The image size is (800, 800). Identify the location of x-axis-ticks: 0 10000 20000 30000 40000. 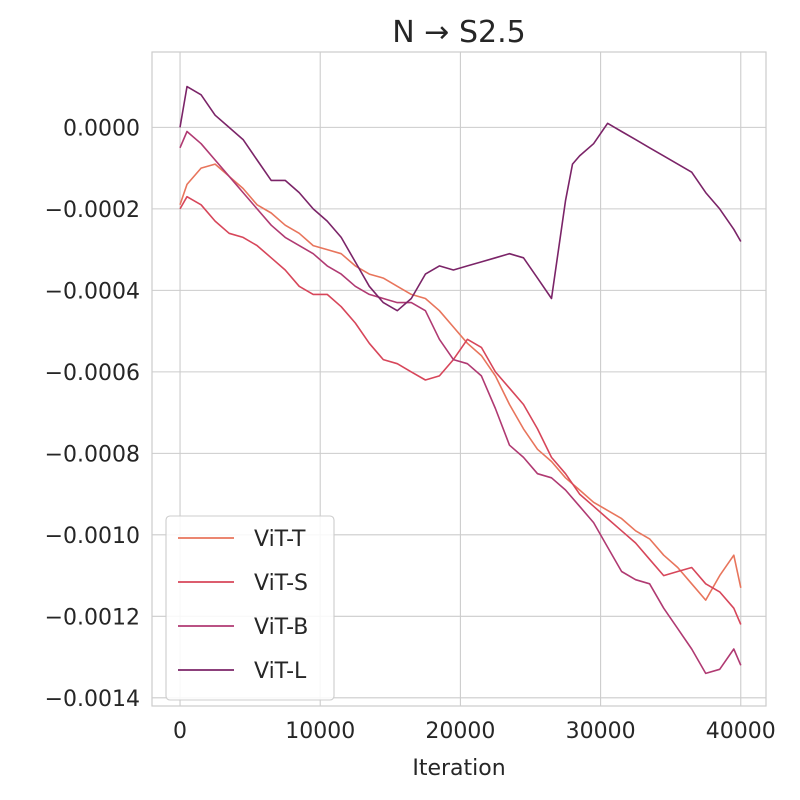
(474, 731).